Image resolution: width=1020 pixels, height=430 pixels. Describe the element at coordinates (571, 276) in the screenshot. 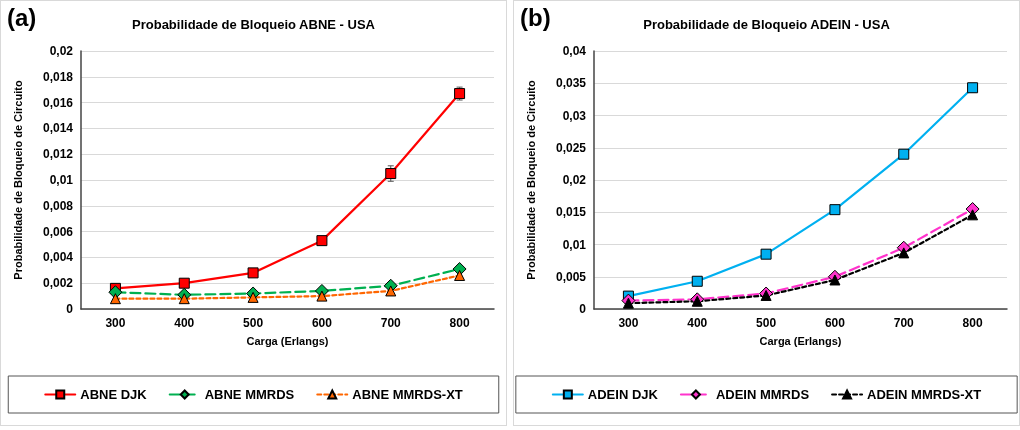

I see `y-tick-label: 0,005` at that location.